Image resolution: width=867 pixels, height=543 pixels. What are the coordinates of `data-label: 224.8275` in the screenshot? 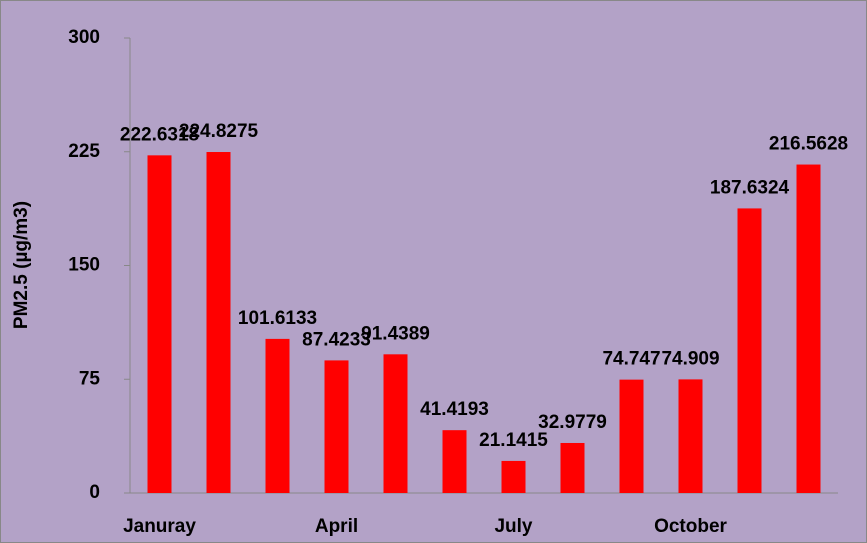 It's located at (219, 131).